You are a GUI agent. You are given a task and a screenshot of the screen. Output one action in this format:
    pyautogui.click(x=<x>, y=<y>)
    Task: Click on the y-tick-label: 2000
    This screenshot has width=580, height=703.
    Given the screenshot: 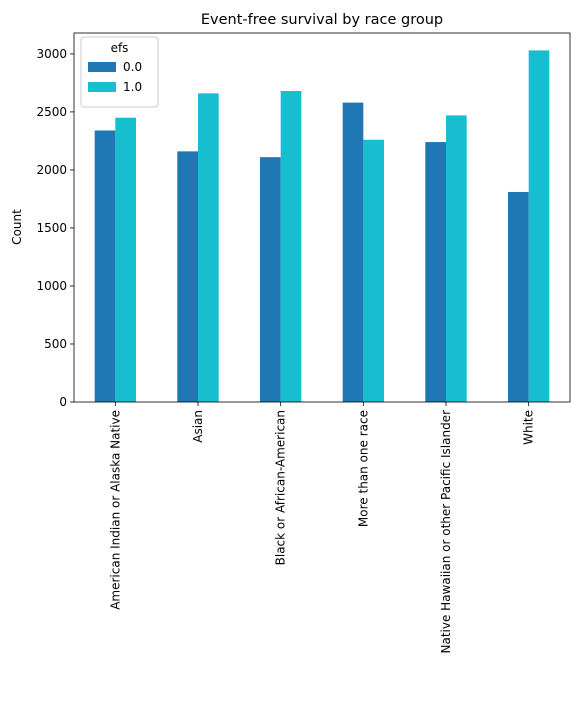 What is the action you would take?
    pyautogui.click(x=51, y=170)
    